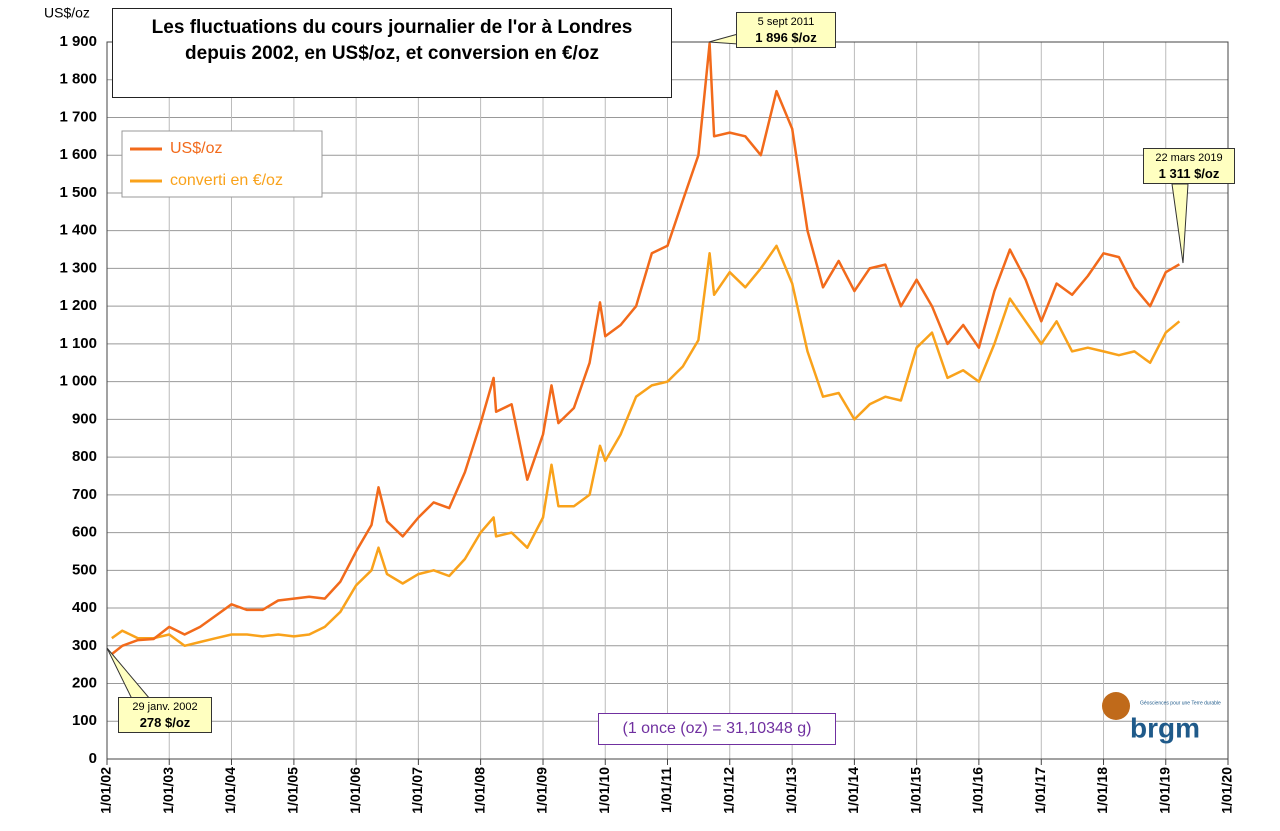 The height and width of the screenshot is (831, 1280). What do you see at coordinates (717, 729) in the screenshot?
I see `note: (1 once (oz) = 31,10348 g)` at bounding box center [717, 729].